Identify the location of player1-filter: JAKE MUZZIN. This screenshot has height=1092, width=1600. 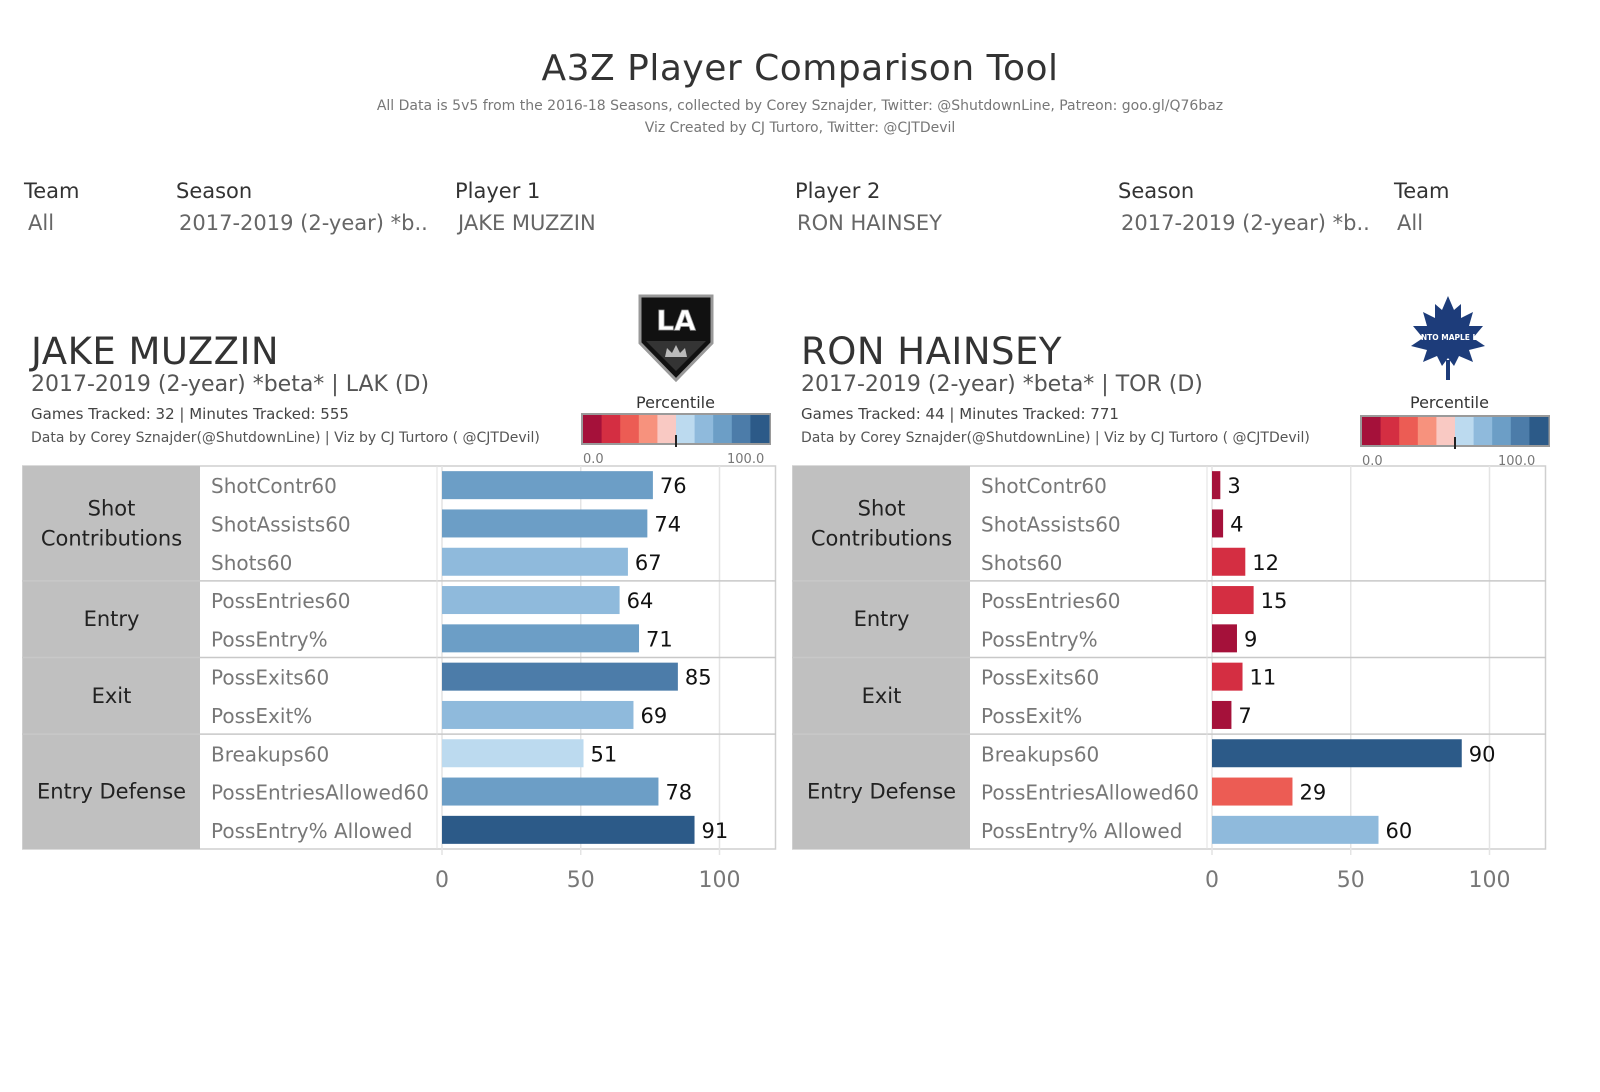
(527, 223).